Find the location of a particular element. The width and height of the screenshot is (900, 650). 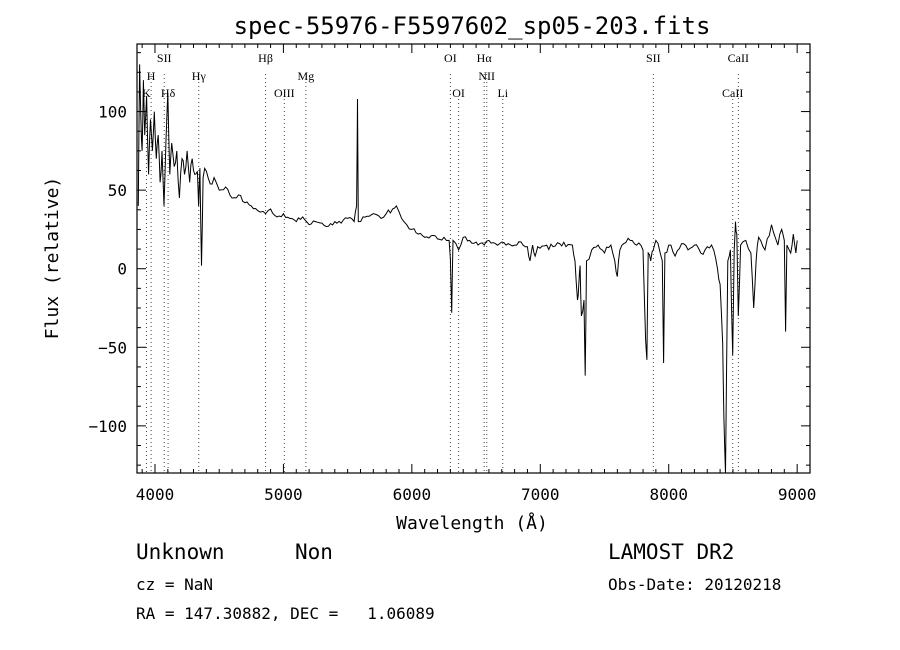

x-tick-label: 8000 is located at coordinates (668, 494).